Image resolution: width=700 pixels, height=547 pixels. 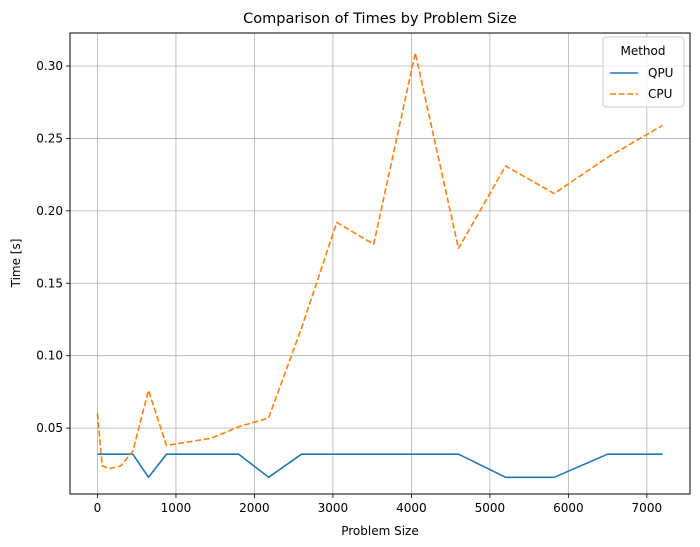 I want to click on legend: Method QPU CPU, so click(x=643, y=72).